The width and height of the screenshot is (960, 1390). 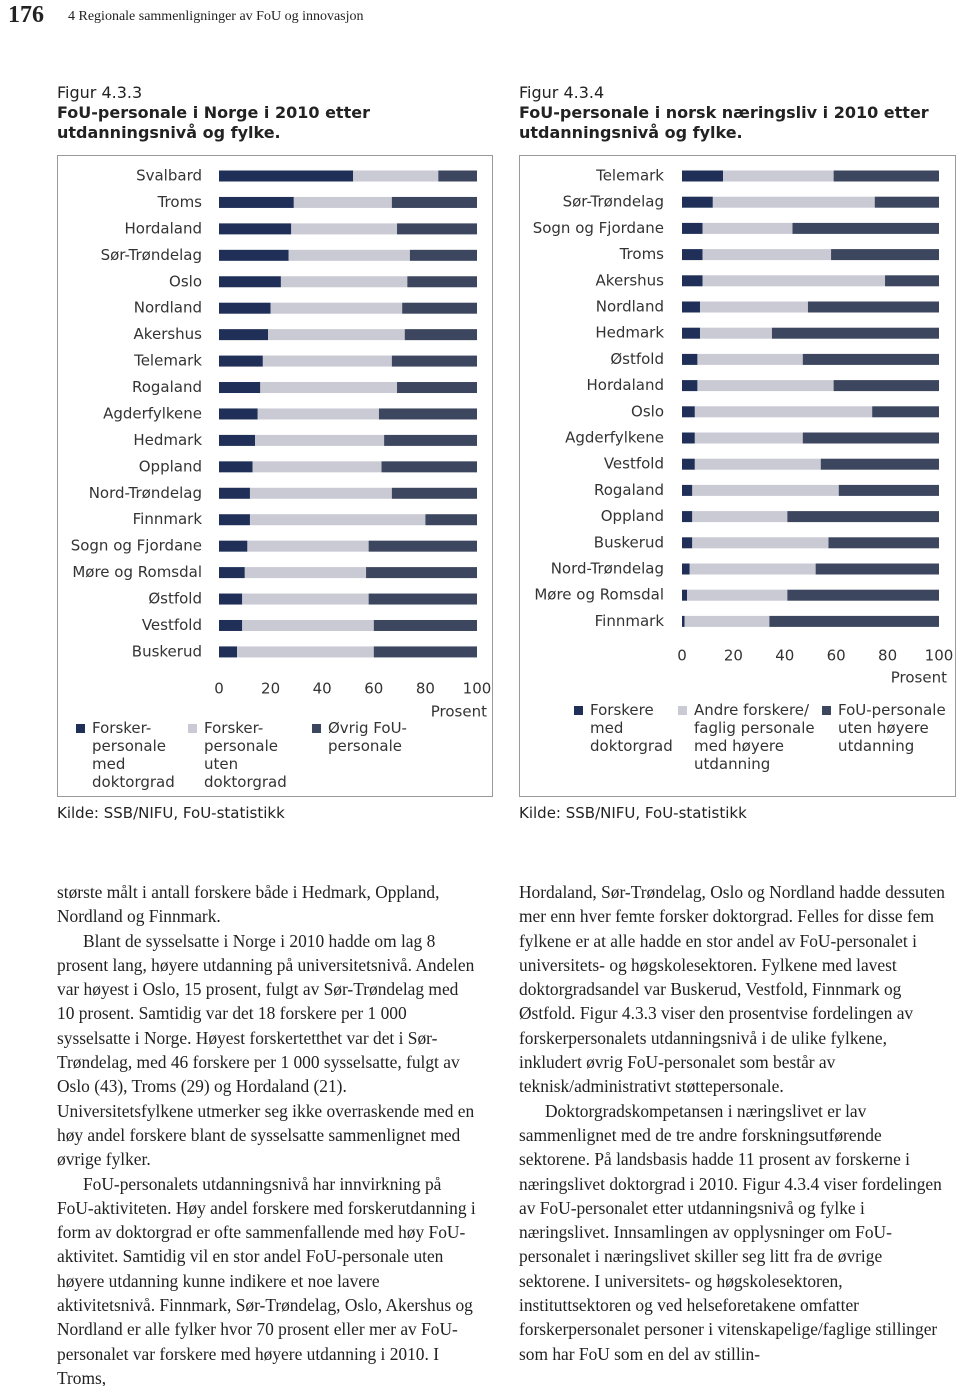 I want to click on category-label: Svalbard, so click(x=169, y=176).